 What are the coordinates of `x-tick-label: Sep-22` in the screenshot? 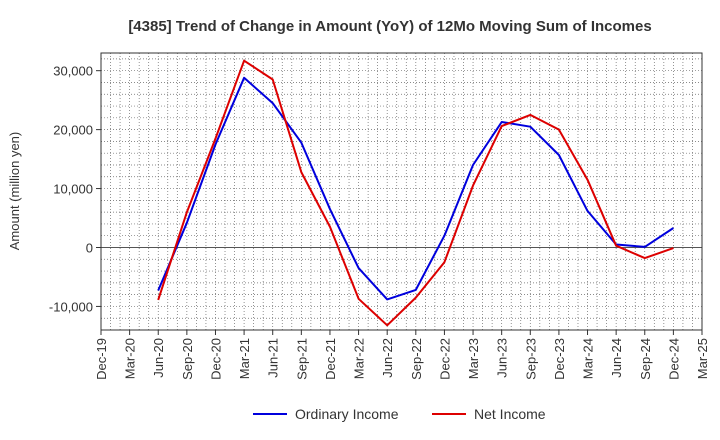 It's located at (416, 359).